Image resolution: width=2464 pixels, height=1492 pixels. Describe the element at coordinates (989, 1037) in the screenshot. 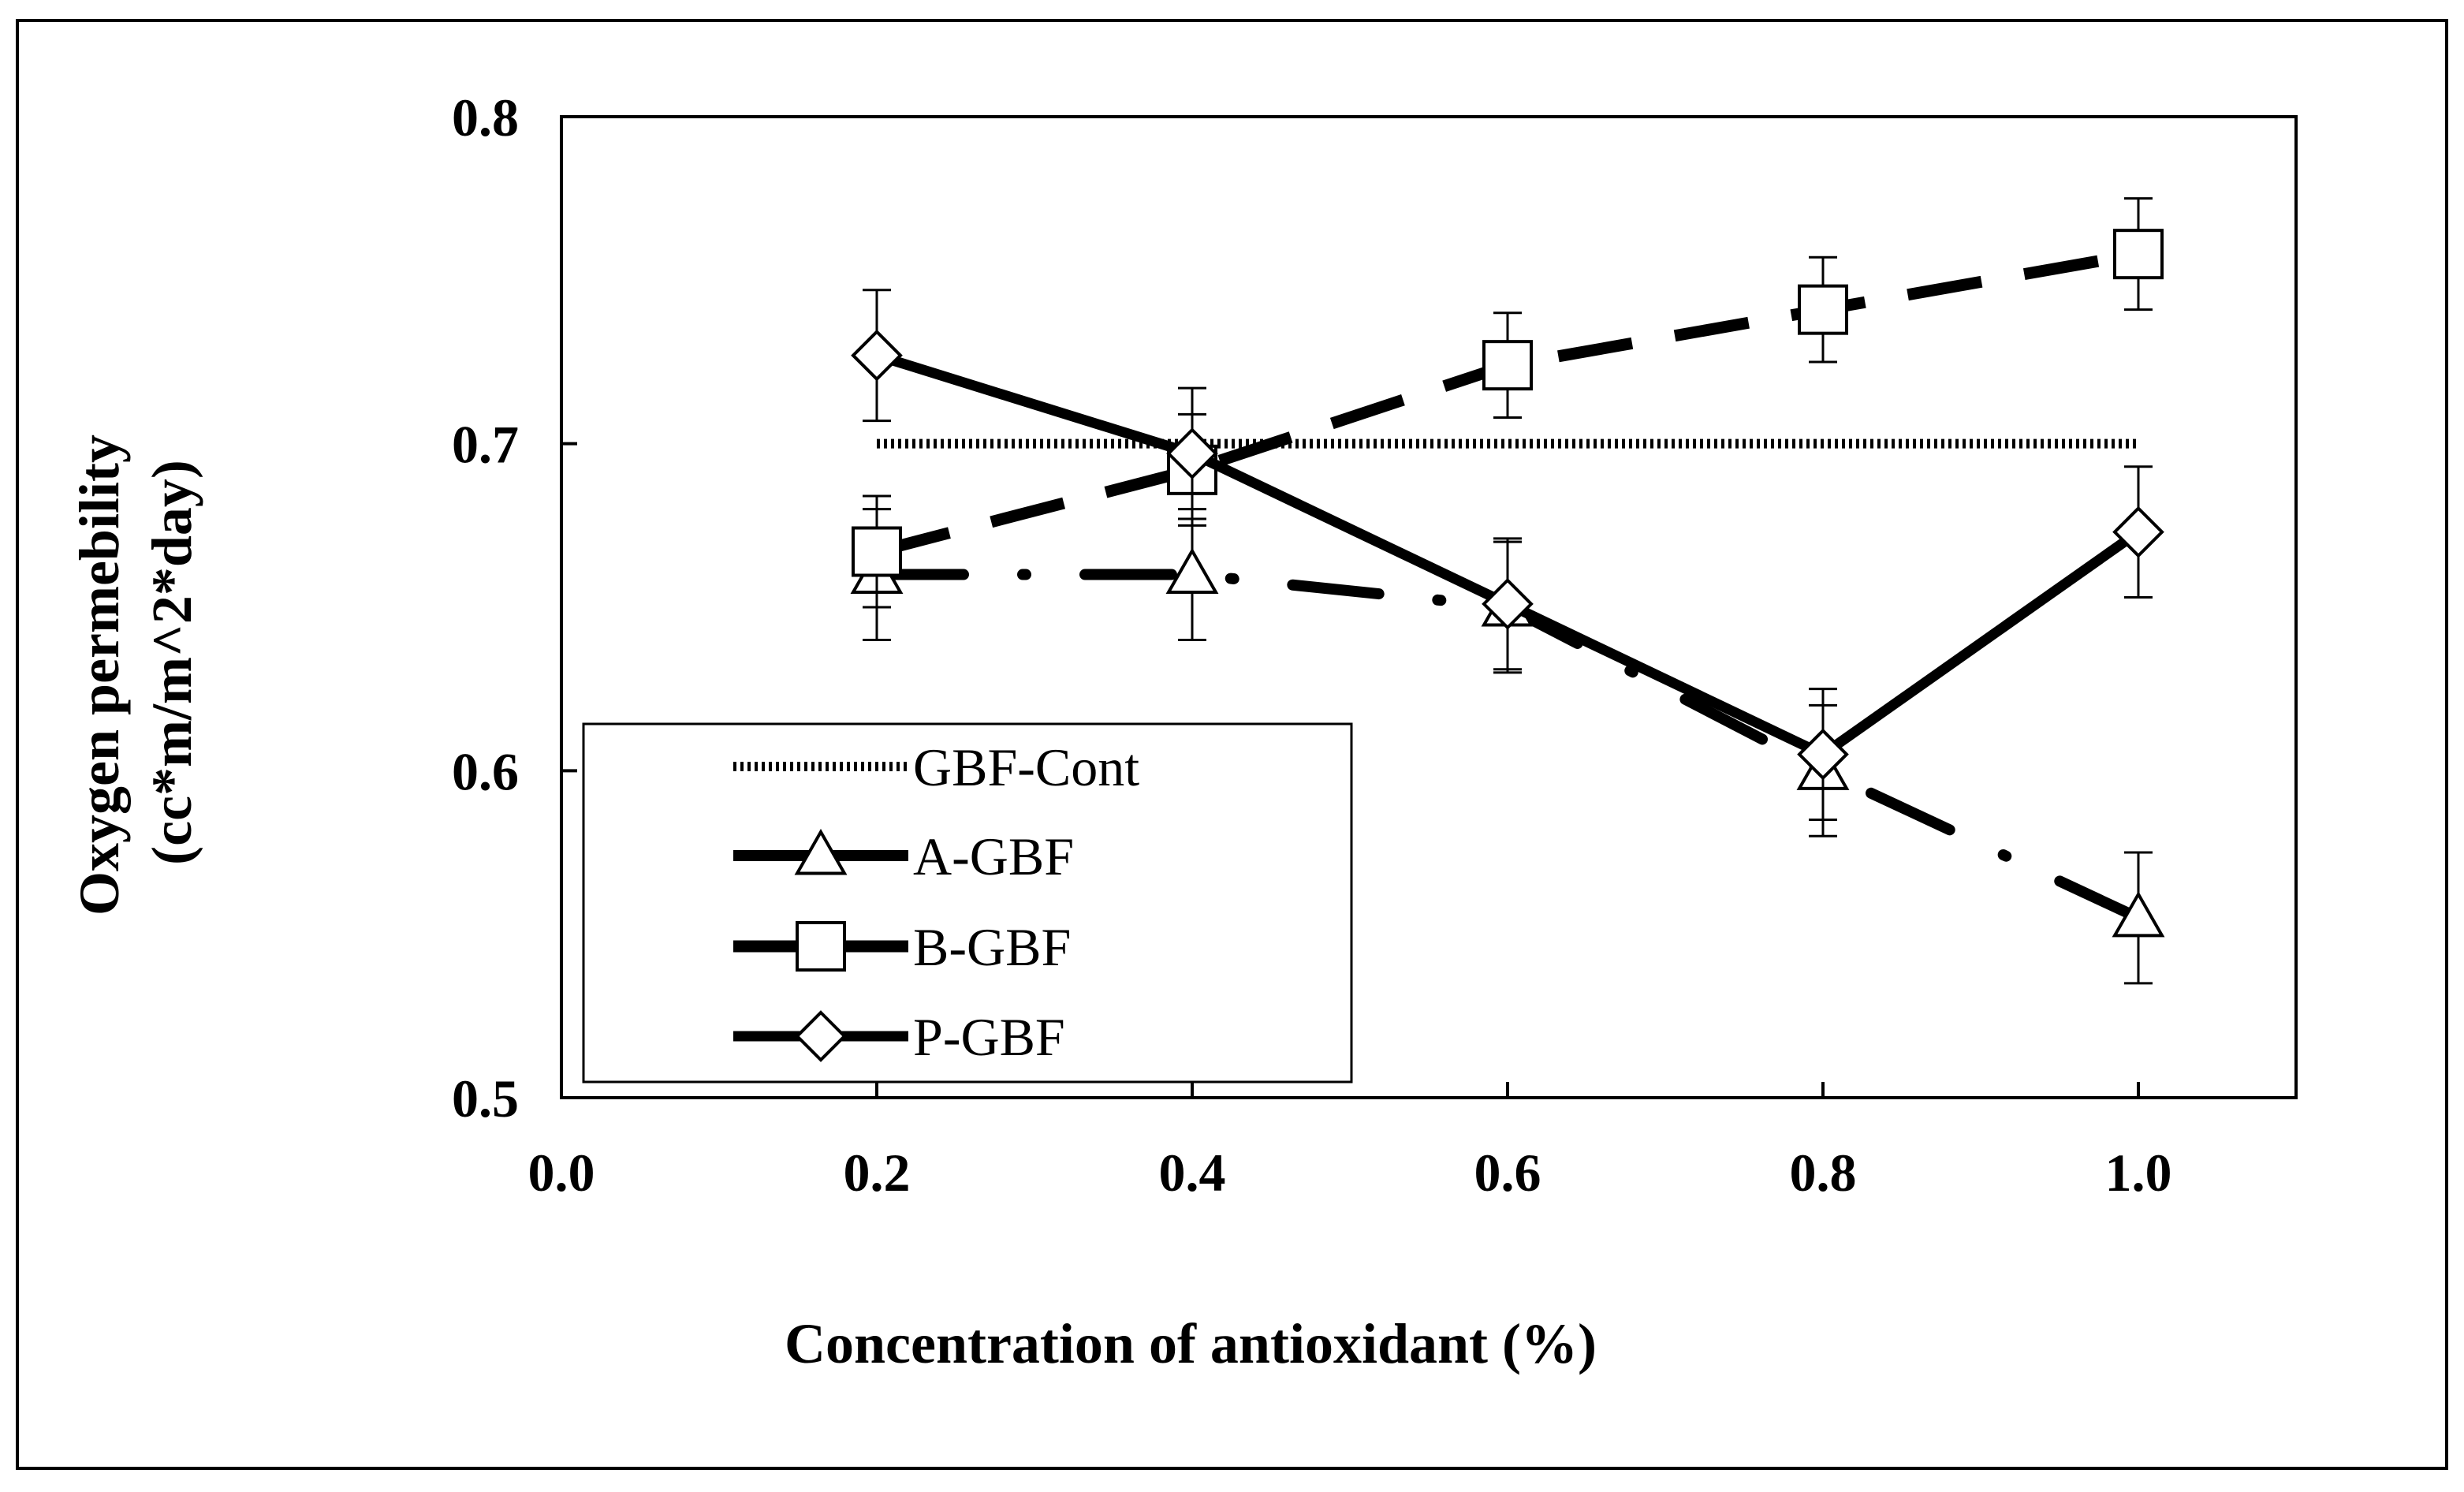

I see `legend-label: P-GBF` at that location.